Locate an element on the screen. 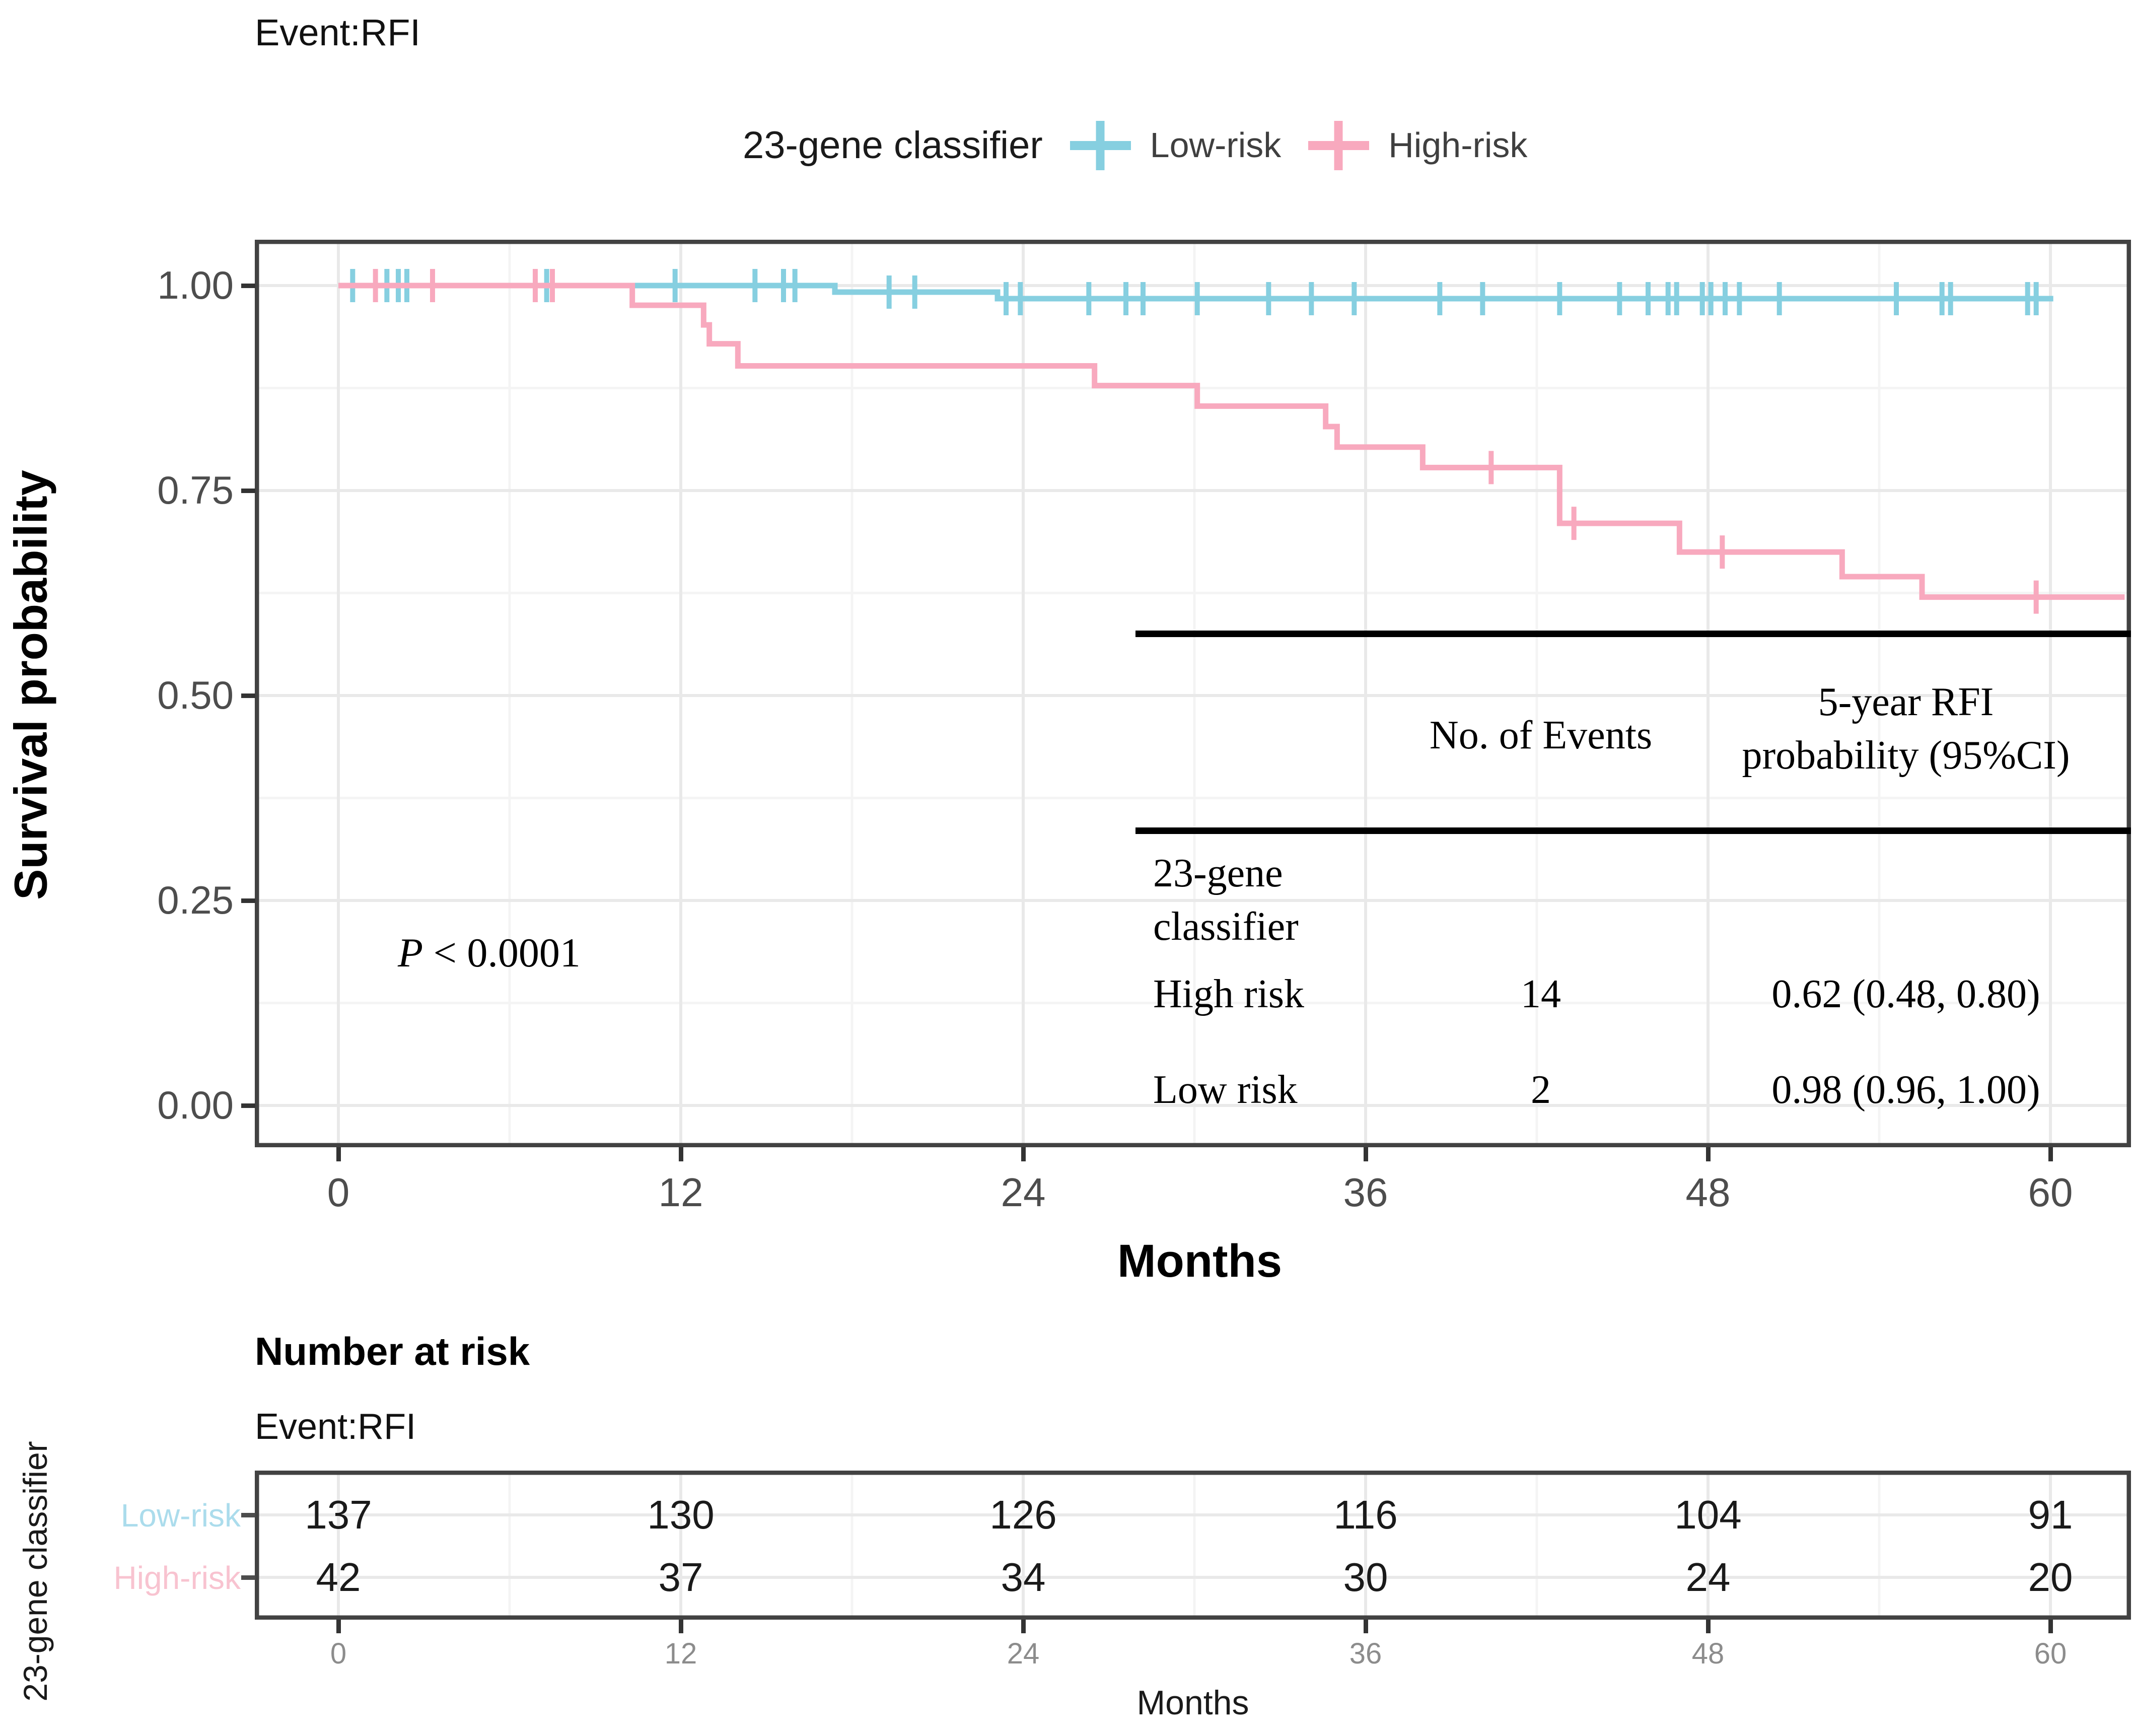  risk-row-label-high: High-risk is located at coordinates (177, 1578).